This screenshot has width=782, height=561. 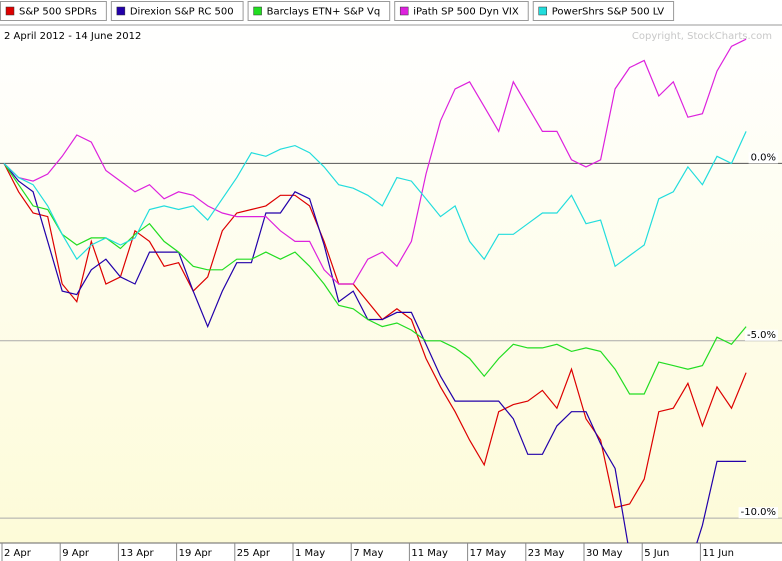 What do you see at coordinates (656, 553) in the screenshot?
I see `x-tick-label: 5 Jun` at bounding box center [656, 553].